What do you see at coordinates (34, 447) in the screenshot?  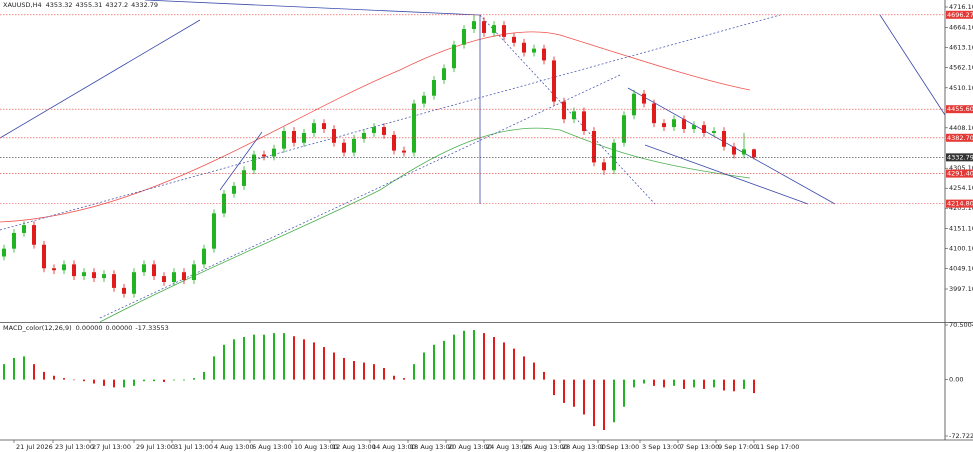 I see `x-tick-label: 21 Jul 2026` at bounding box center [34, 447].